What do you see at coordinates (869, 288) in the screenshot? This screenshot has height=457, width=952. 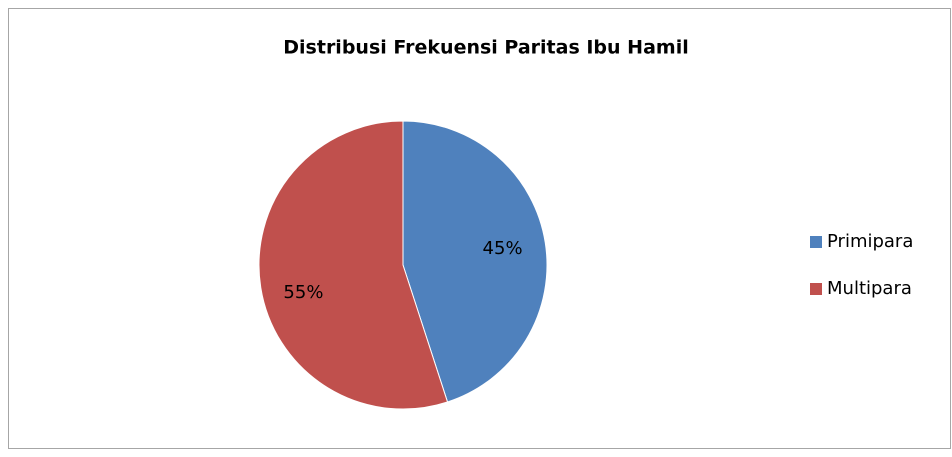 I see `legend-label: Multipara` at bounding box center [869, 288].